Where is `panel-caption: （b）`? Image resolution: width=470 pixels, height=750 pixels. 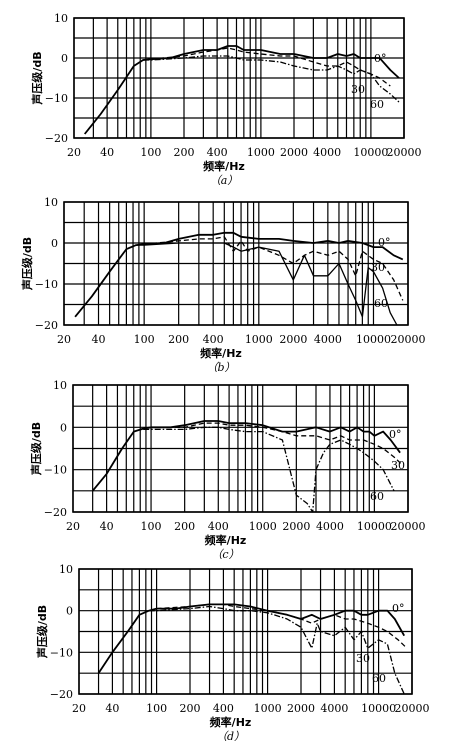
panel-caption: （b） is located at coordinates (220, 367).